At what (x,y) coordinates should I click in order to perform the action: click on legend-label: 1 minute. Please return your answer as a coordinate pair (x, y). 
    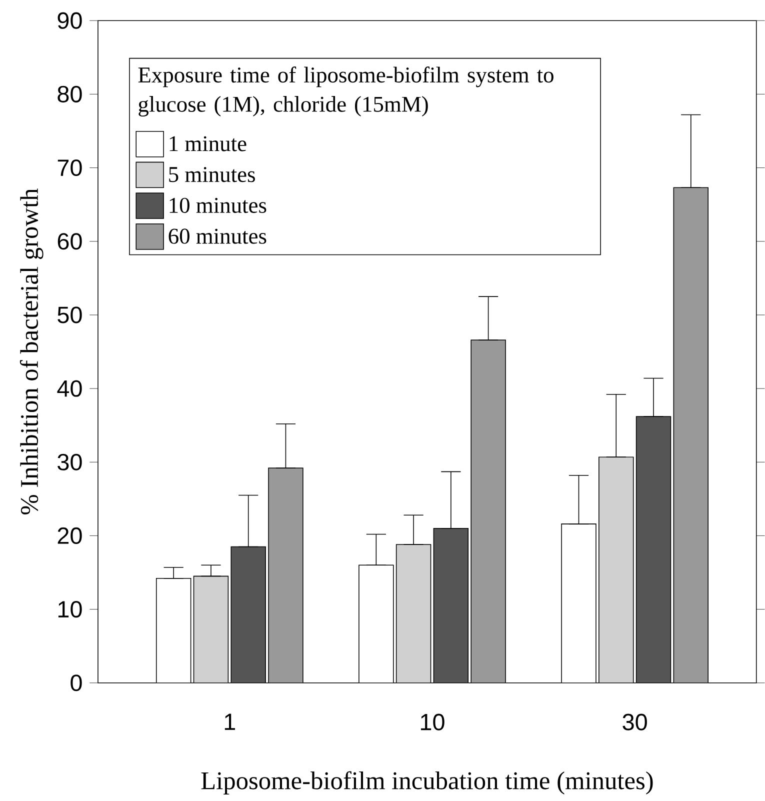
    Looking at the image, I should click on (208, 144).